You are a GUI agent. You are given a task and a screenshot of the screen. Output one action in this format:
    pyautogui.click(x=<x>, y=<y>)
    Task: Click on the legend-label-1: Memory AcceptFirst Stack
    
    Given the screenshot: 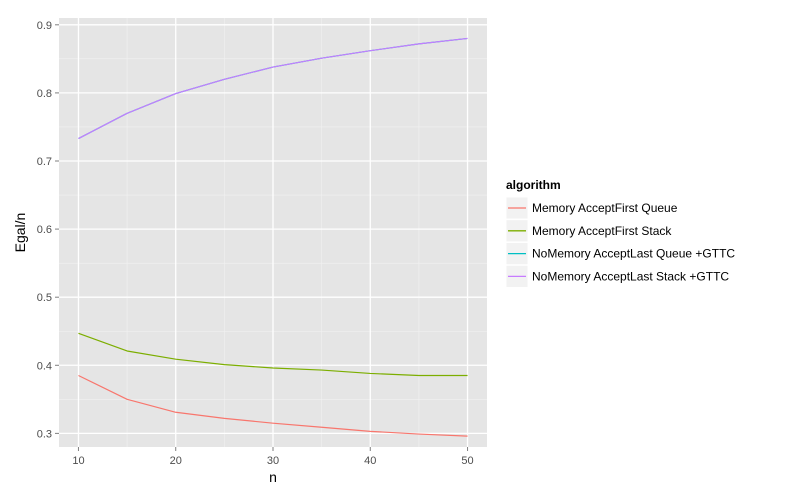 What is the action you would take?
    pyautogui.click(x=602, y=231)
    